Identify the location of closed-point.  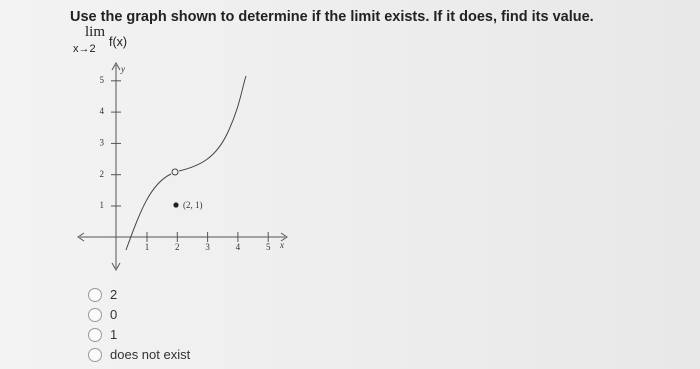
(176, 205).